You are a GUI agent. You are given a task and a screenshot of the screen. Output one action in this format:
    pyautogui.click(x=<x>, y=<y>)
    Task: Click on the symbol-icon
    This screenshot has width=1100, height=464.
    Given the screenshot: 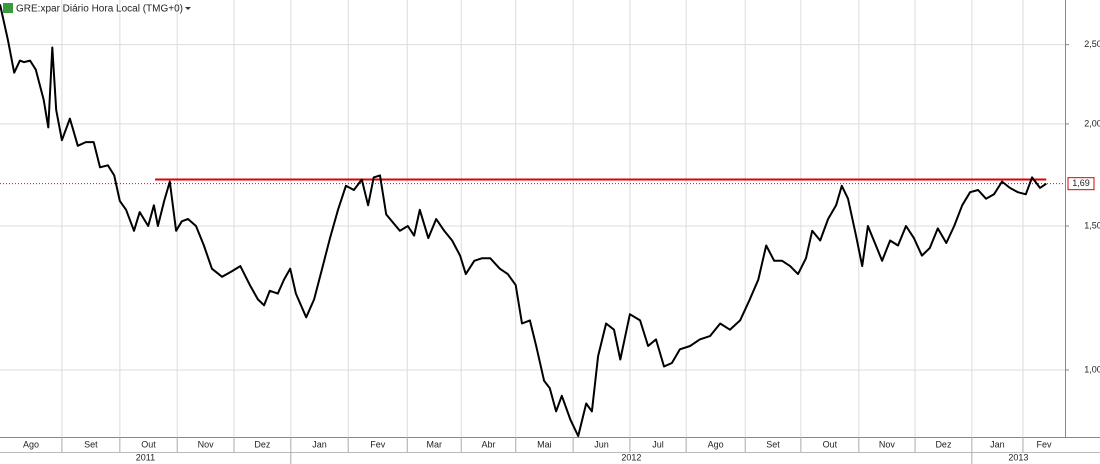 What is the action you would take?
    pyautogui.click(x=8, y=8)
    